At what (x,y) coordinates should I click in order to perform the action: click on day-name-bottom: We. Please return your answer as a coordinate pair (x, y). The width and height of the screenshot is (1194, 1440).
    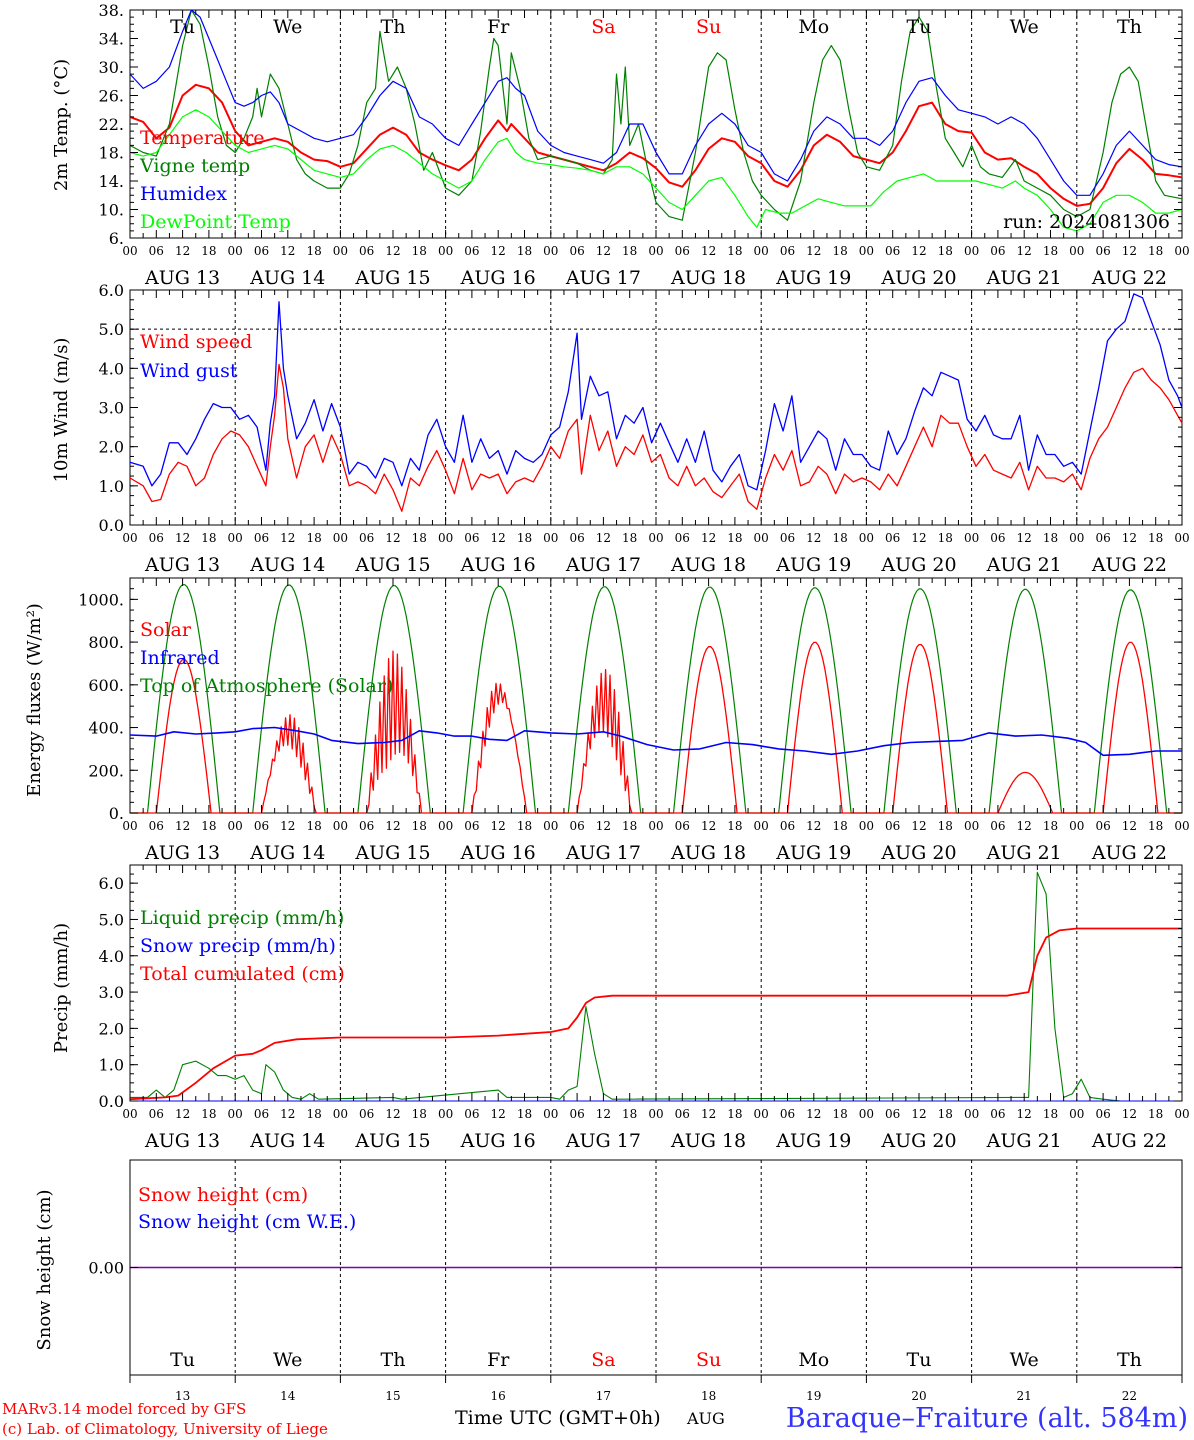
    Looking at the image, I should click on (1024, 1360).